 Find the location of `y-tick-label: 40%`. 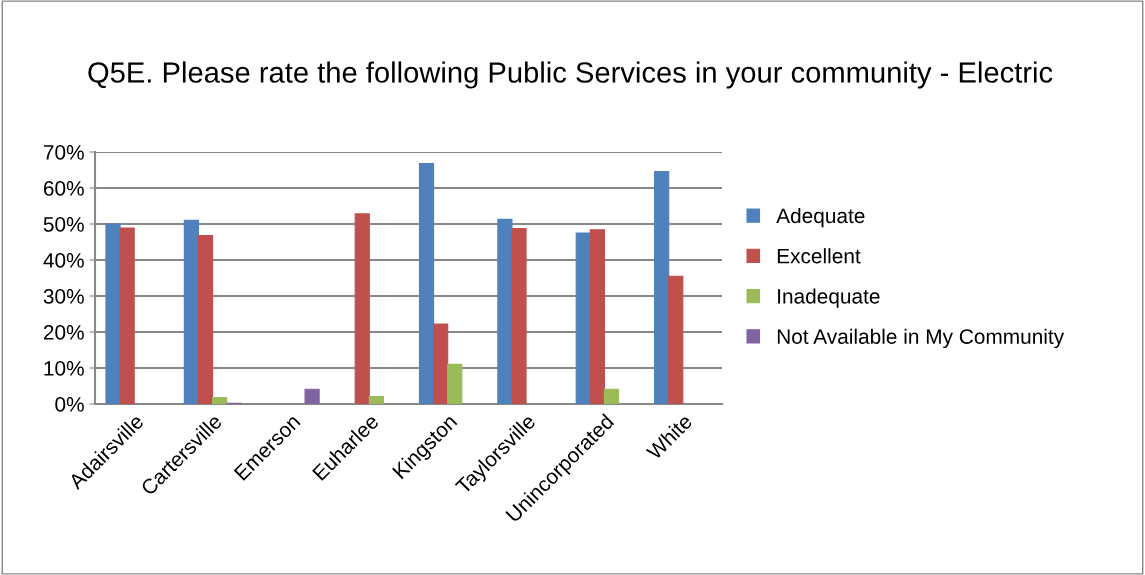

y-tick-label: 40% is located at coordinates (63, 260).